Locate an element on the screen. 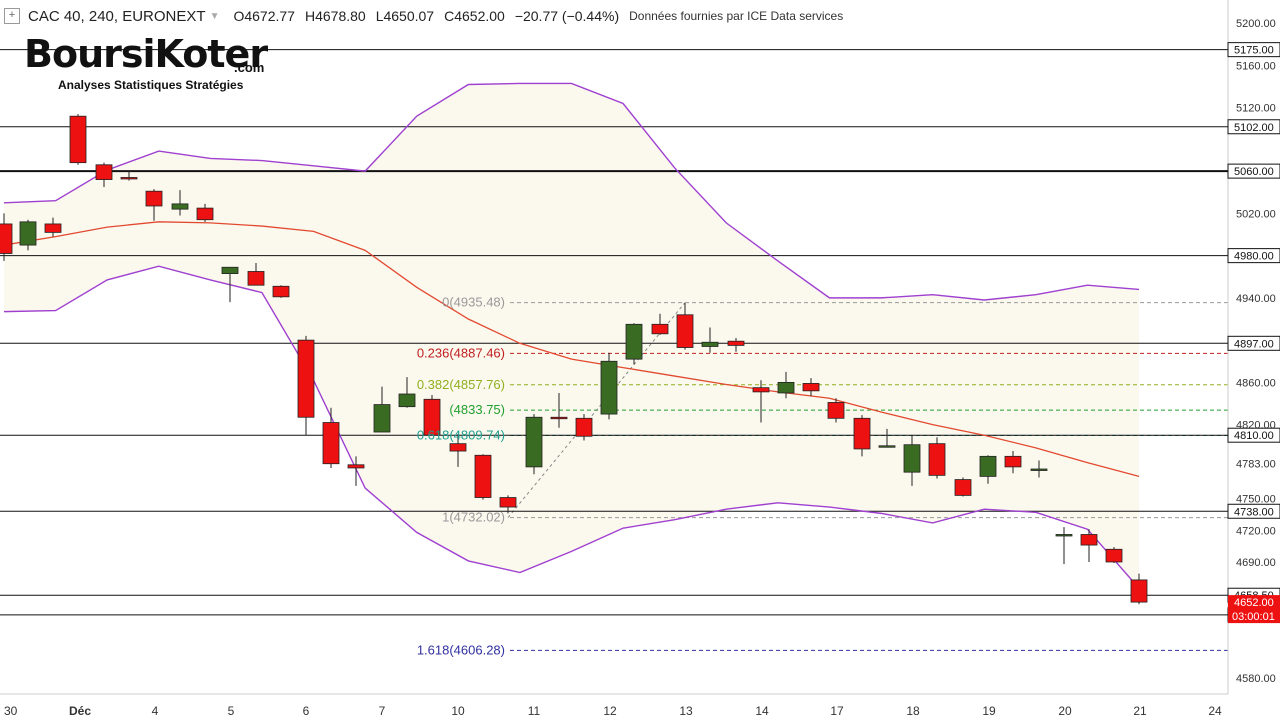 The image size is (1280, 720). logo-wordmark: BoursiKoter is located at coordinates (146, 54).